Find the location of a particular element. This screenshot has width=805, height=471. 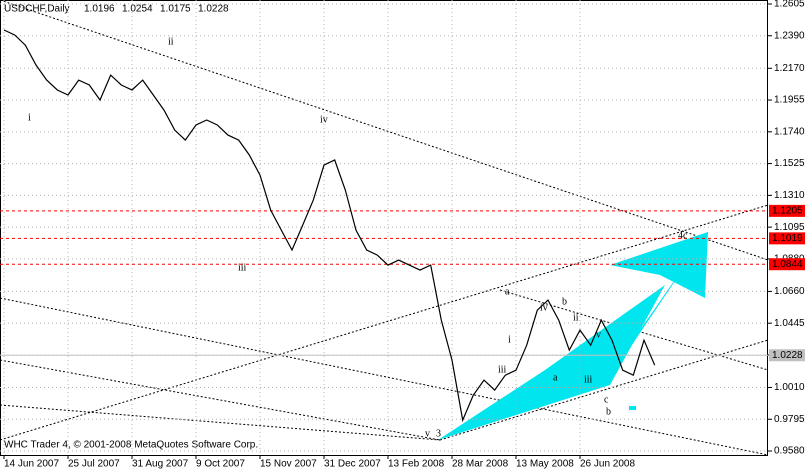

x-tick-label: 14 Jun 2007 is located at coordinates (31, 464).